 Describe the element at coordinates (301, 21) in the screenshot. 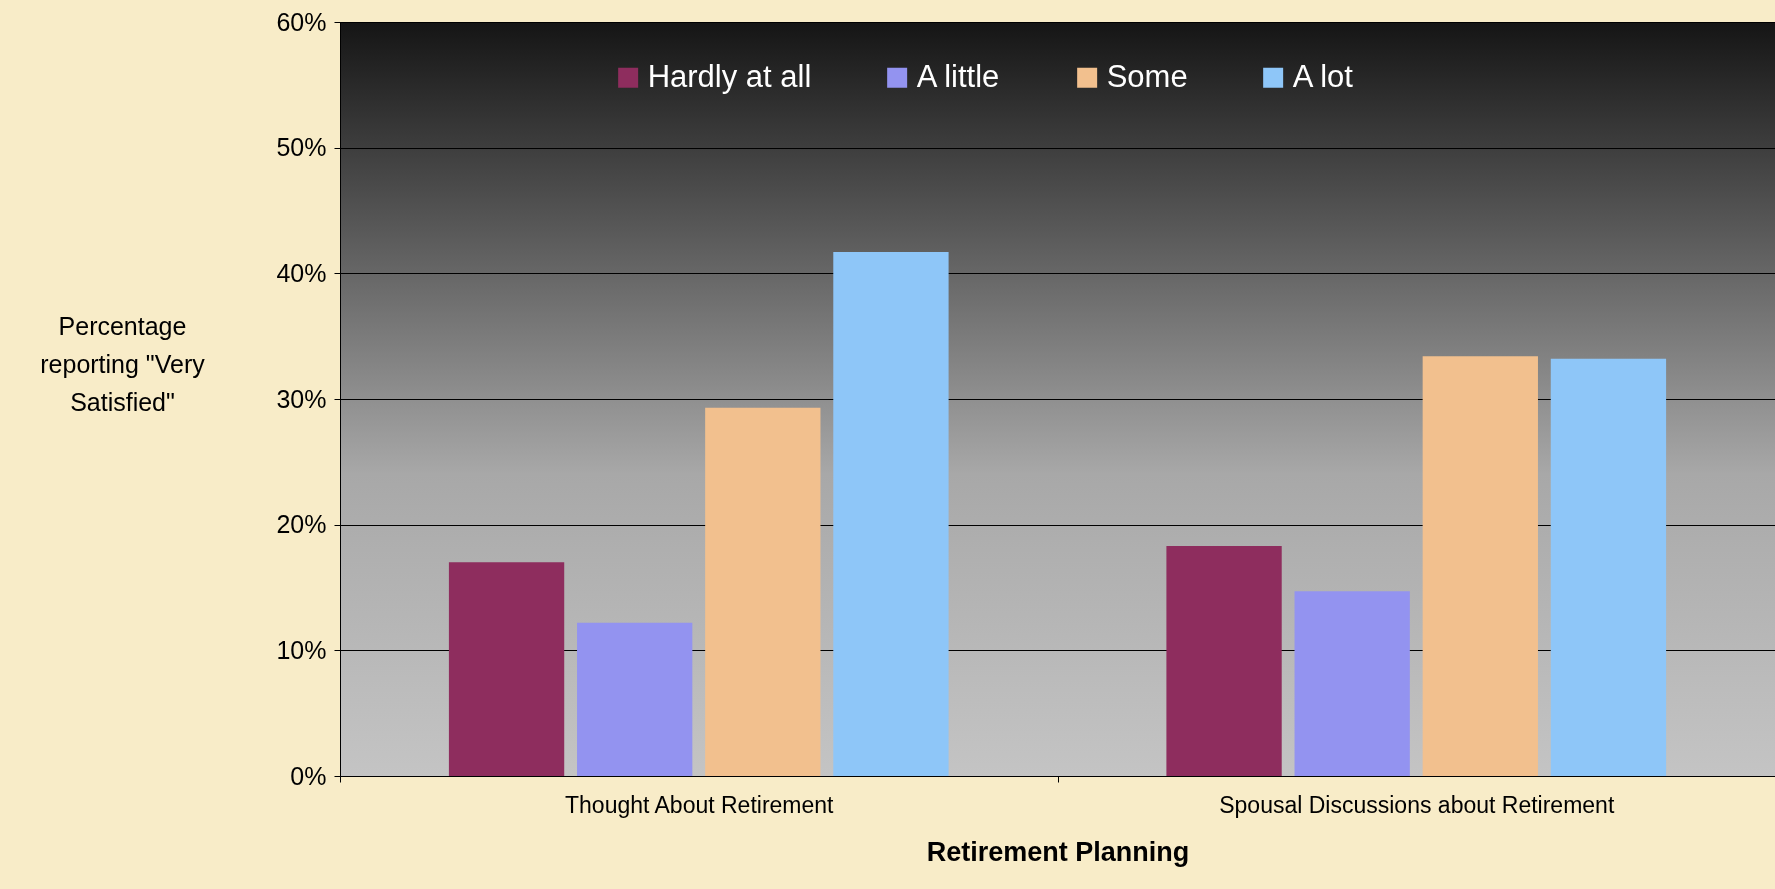

I see `y-tick-label: 60%` at that location.